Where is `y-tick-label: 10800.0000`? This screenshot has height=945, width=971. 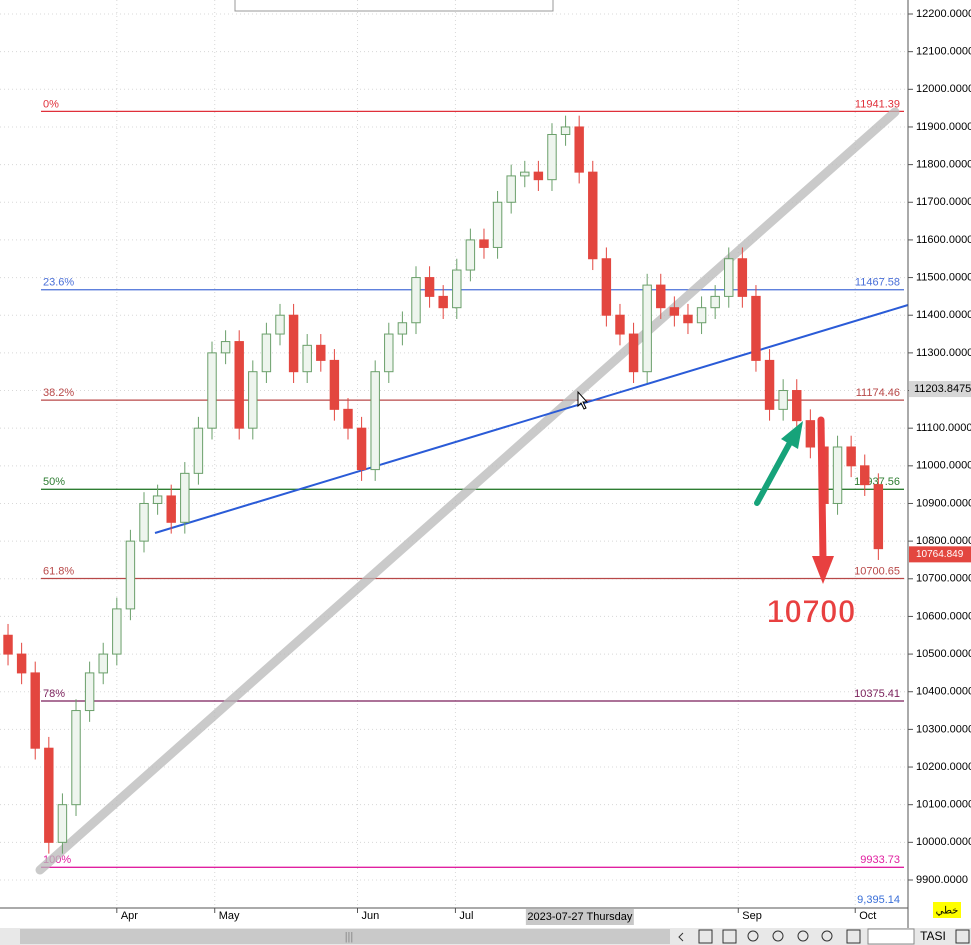
y-tick-label: 10800.0000 is located at coordinates (943, 541).